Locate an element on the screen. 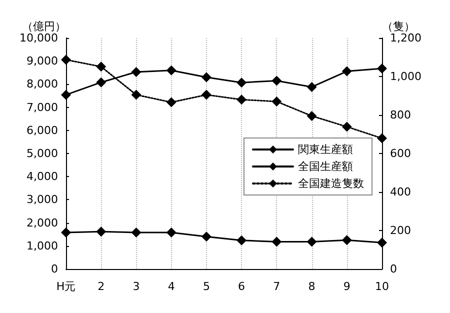 Image resolution: width=450 pixels, height=313 pixels. y2-tick-label: 0 is located at coordinates (393, 269).